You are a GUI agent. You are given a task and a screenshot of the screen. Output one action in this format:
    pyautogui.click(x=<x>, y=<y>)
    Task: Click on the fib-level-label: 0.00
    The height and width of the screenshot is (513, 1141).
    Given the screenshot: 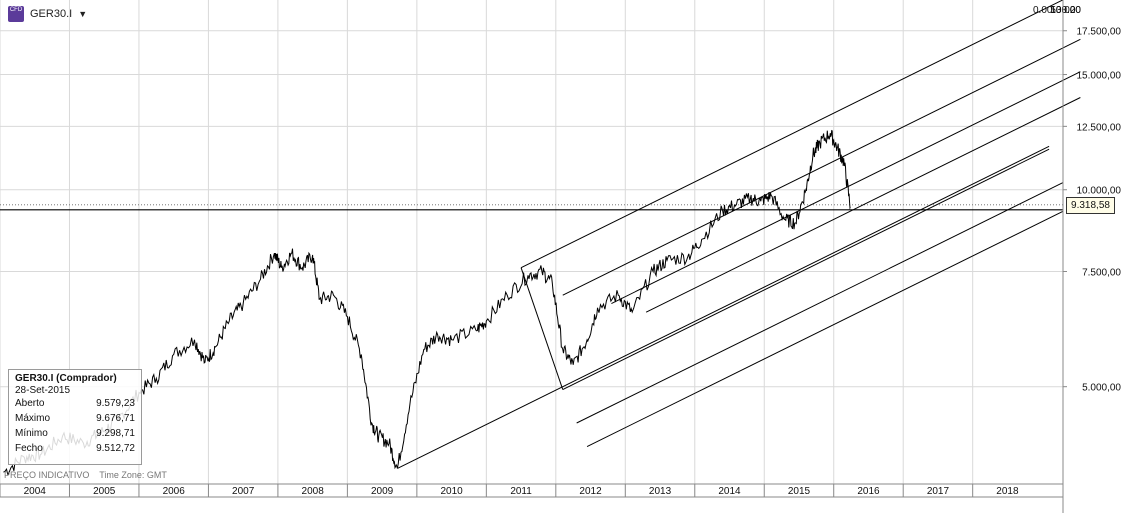 What is the action you would take?
    pyautogui.click(x=1043, y=10)
    